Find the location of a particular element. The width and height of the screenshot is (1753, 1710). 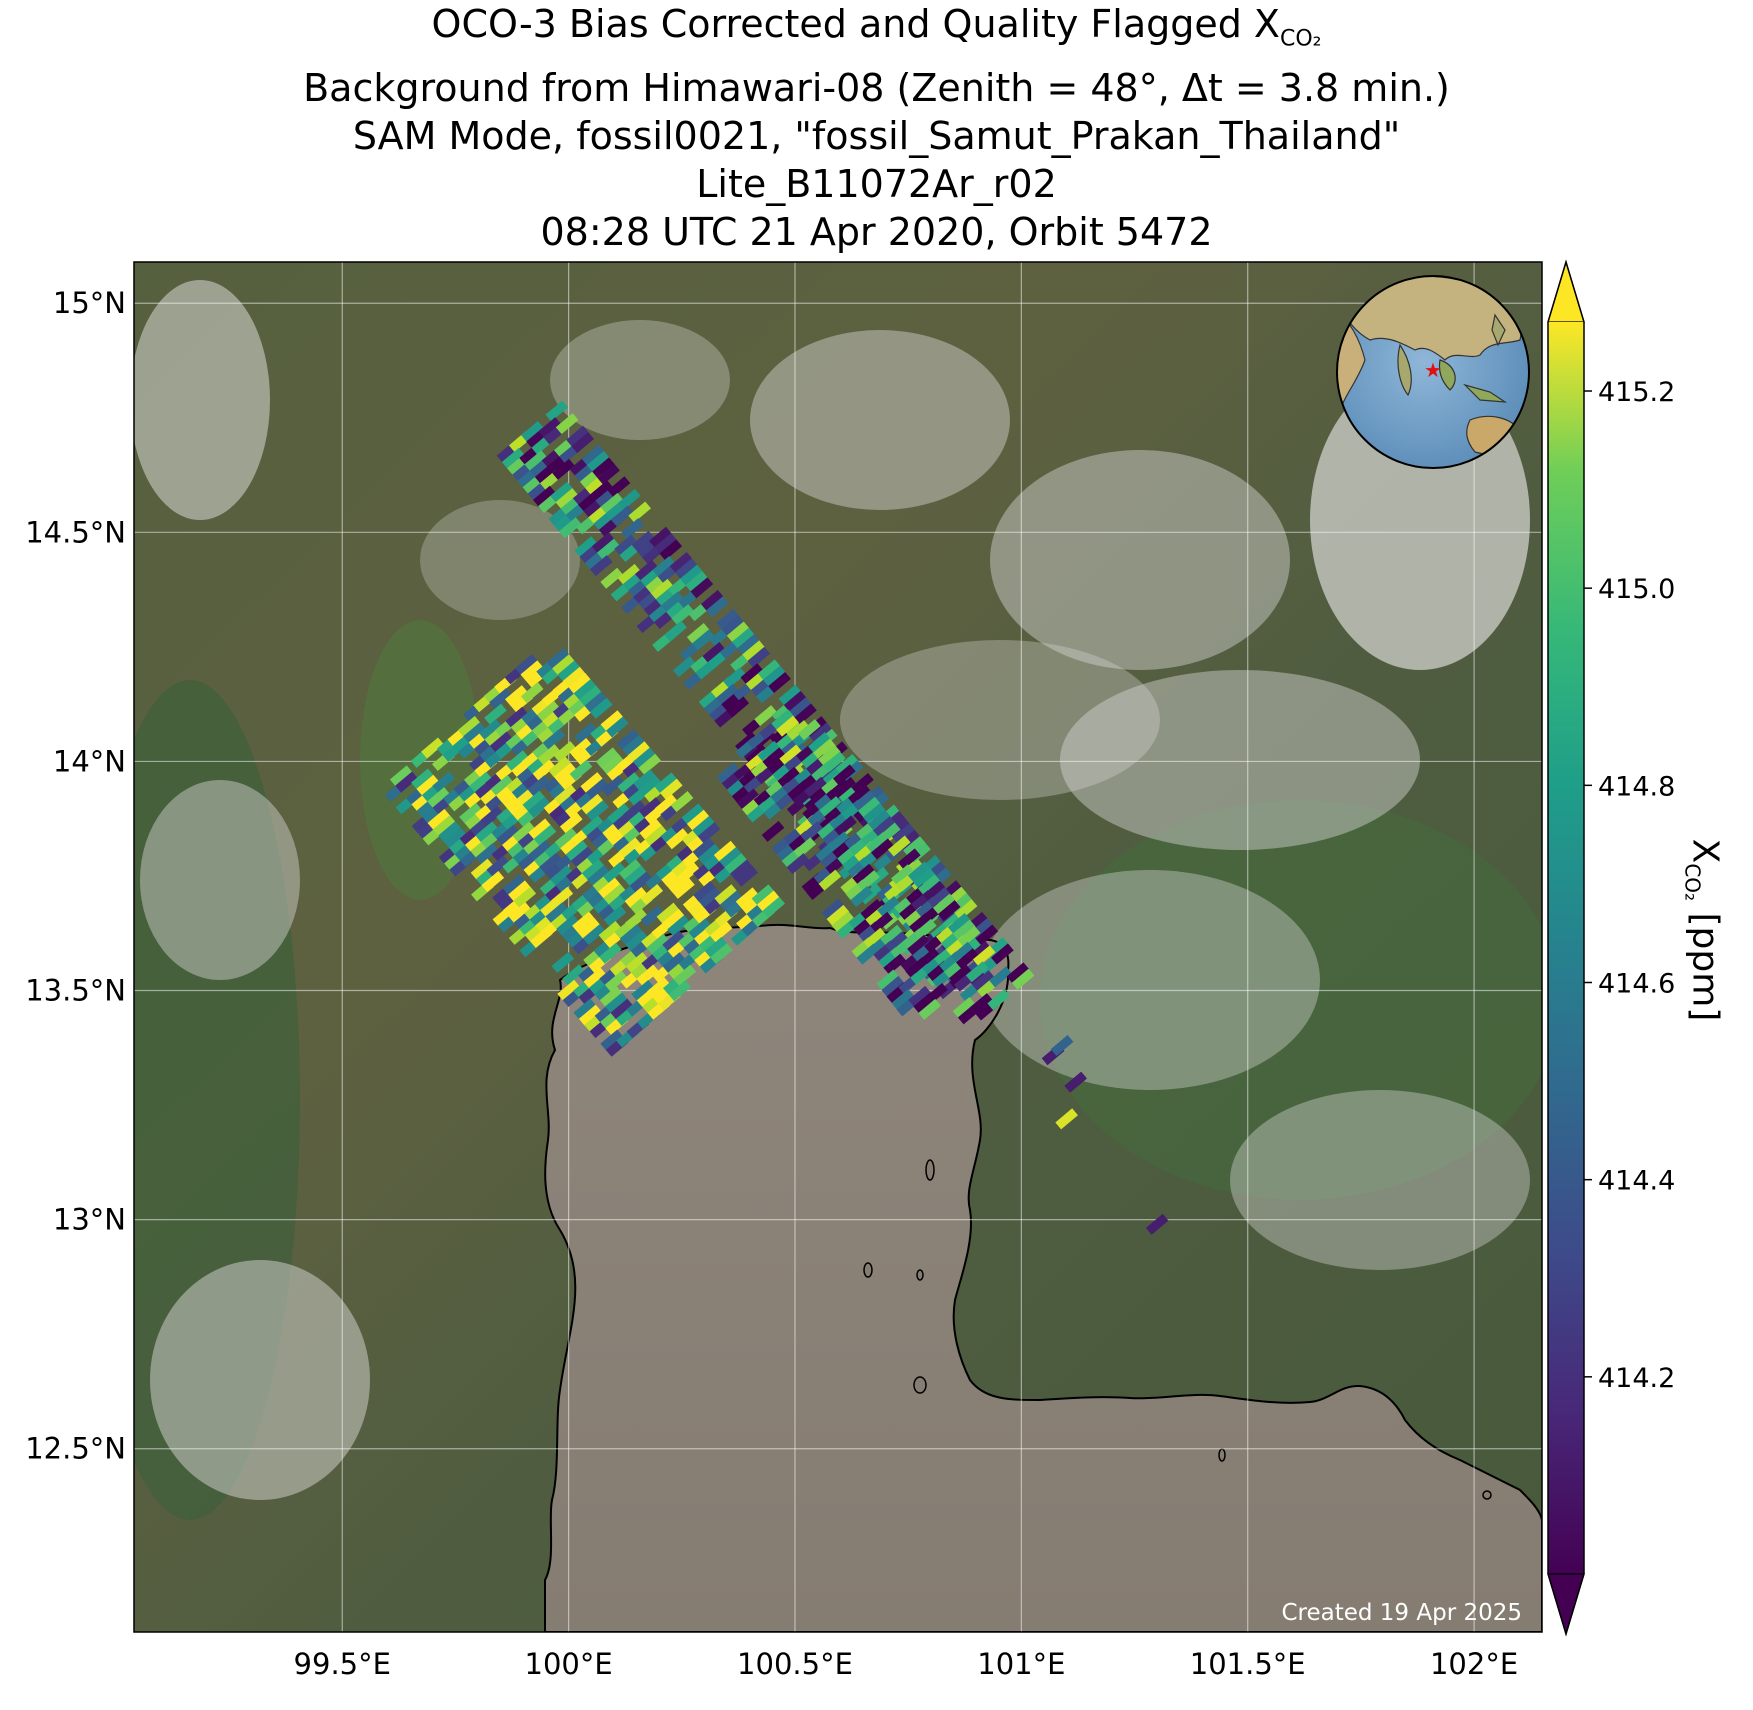

lon-tick-label: 100°E is located at coordinates (569, 1664).